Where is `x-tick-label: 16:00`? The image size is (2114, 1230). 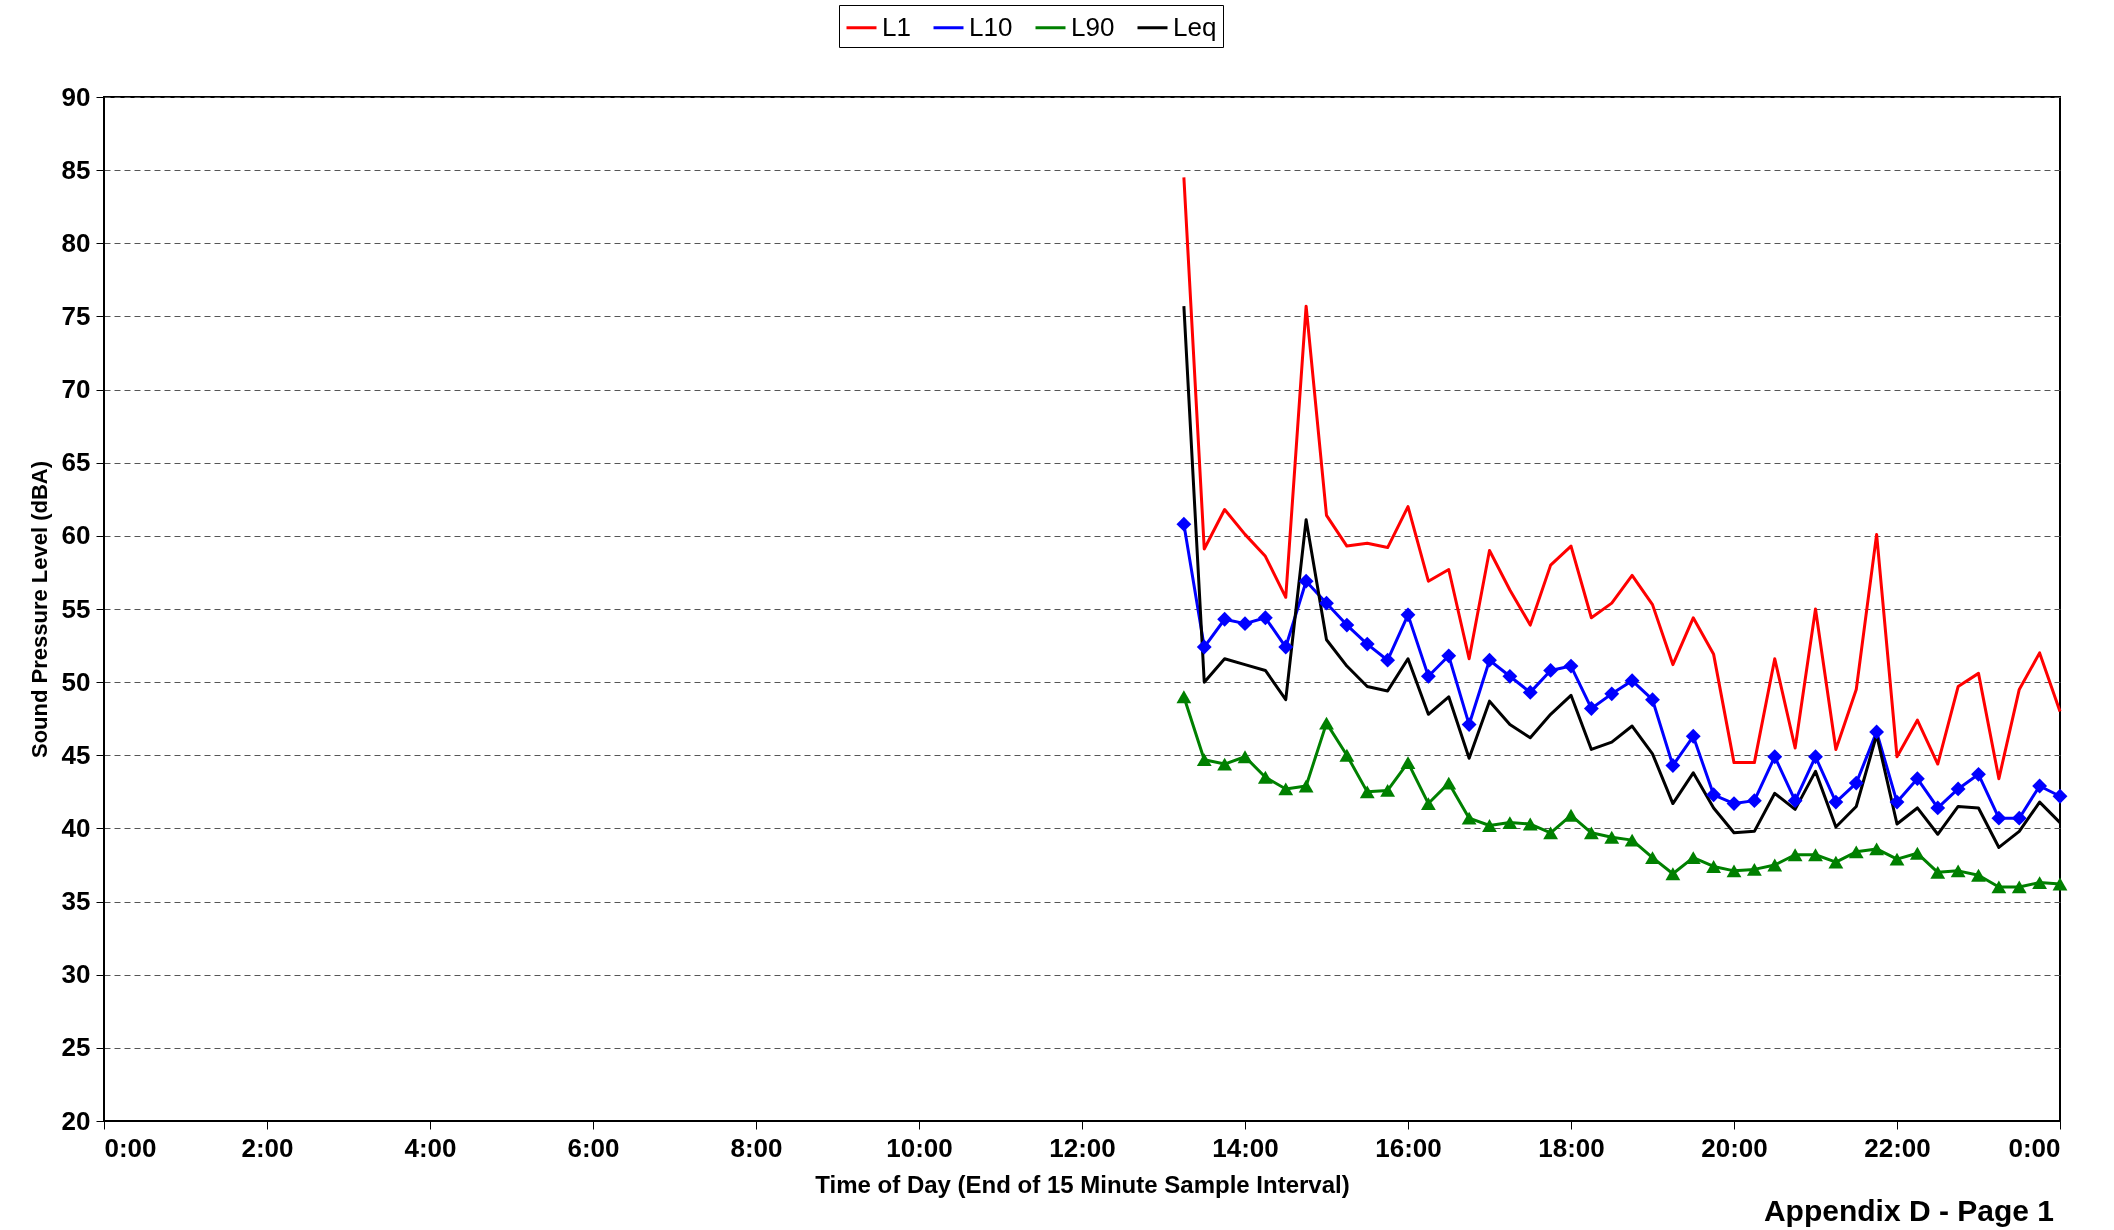
x-tick-label: 16:00 is located at coordinates (1408, 1147).